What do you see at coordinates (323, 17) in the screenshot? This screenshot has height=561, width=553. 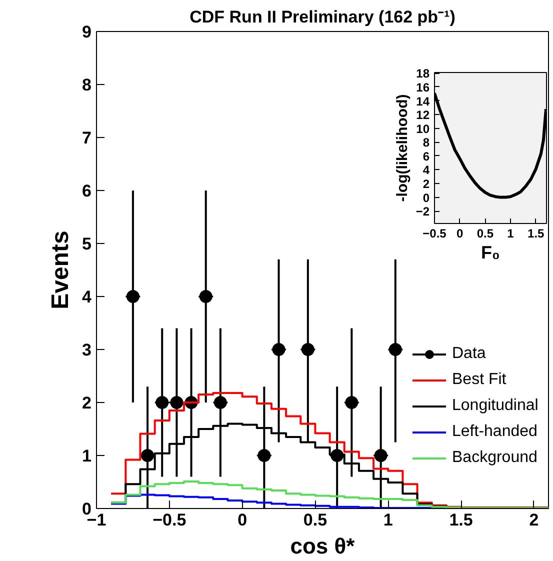 I see `chart-title: CDF Run II Preliminary (162 pb⁻¹)` at bounding box center [323, 17].